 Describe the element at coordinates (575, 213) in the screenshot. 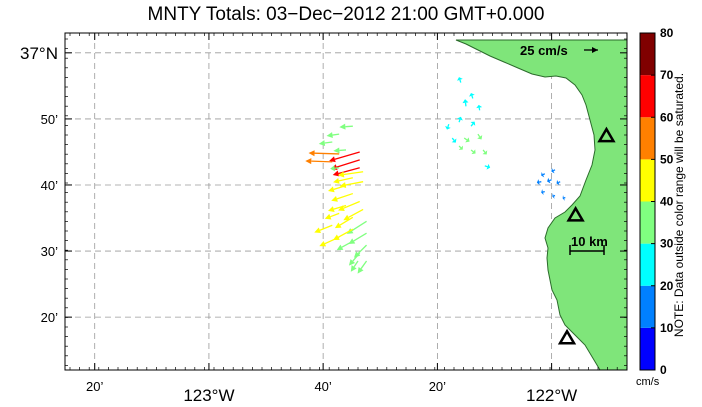

I see `site-point-marker` at that location.